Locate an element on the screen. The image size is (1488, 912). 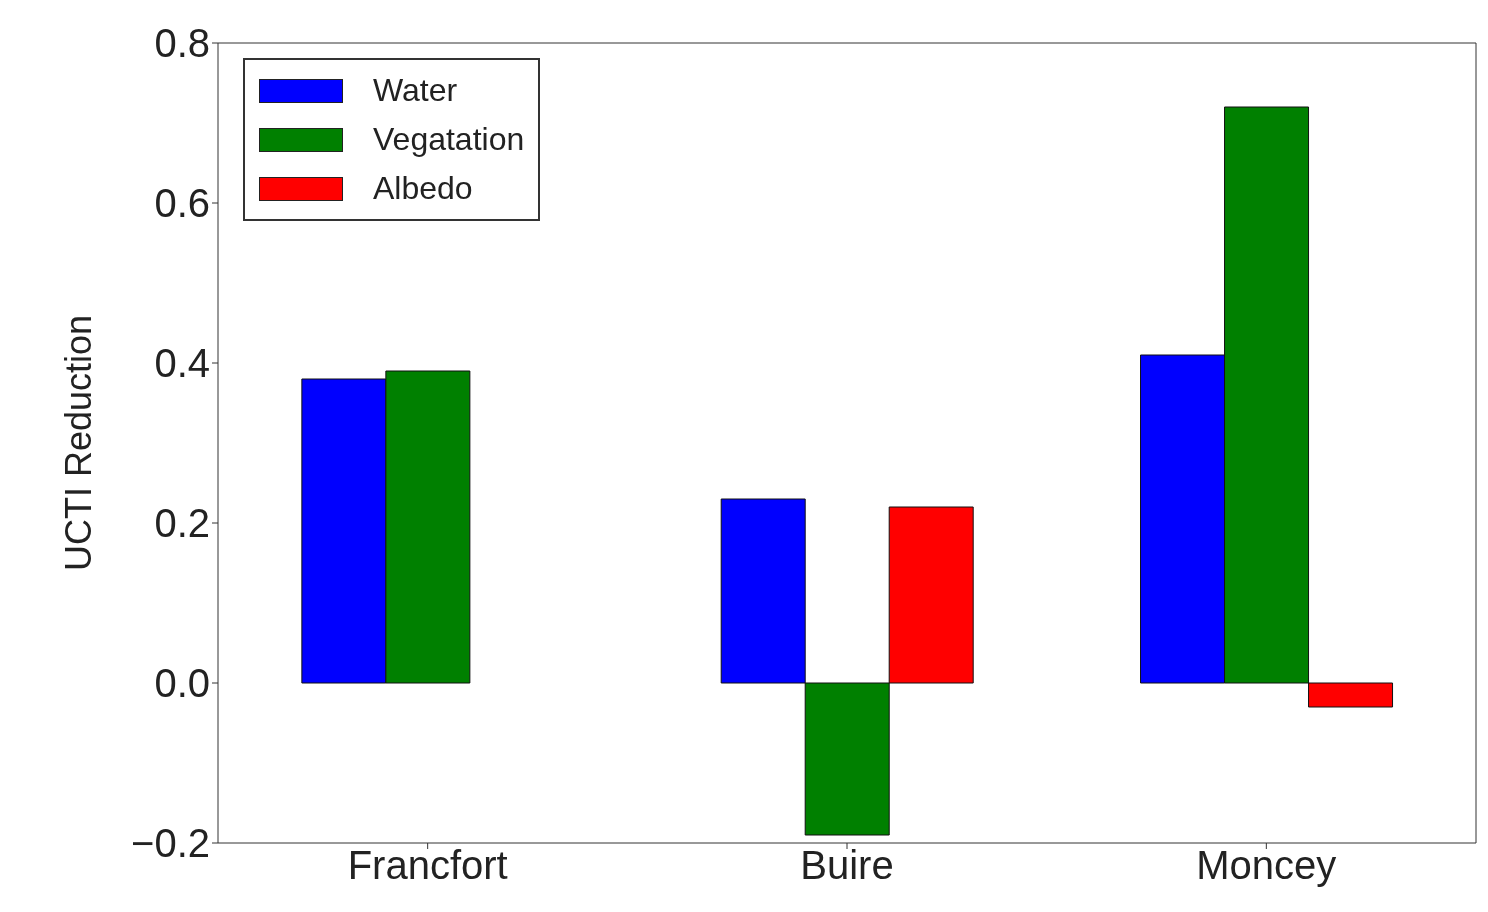
y-tick-label: 0.0 is located at coordinates (182, 683).